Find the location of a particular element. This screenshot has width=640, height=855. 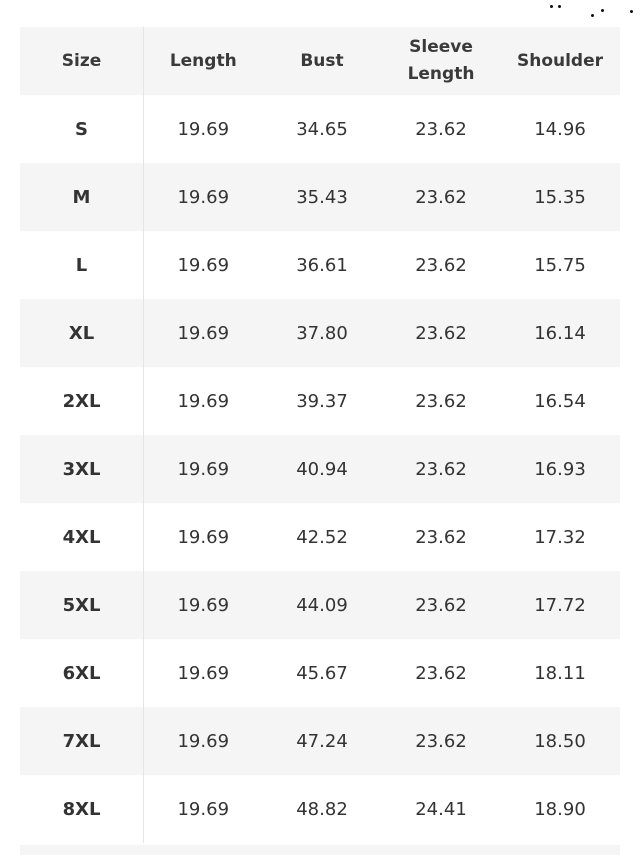

cell-bust: 37.80 is located at coordinates (322, 333).